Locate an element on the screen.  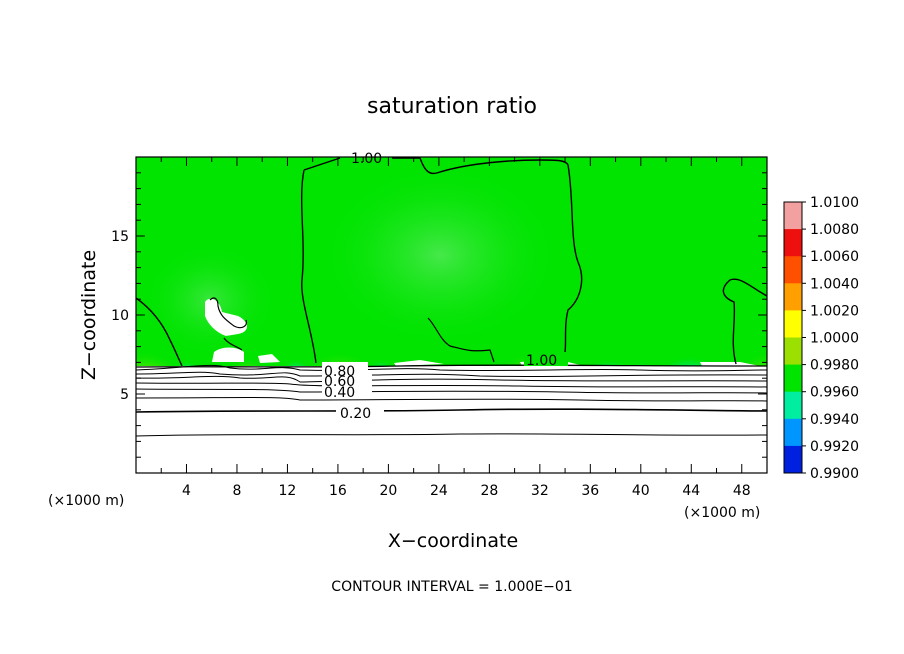
x-unit-right: (×1000 m) is located at coordinates (722, 513).